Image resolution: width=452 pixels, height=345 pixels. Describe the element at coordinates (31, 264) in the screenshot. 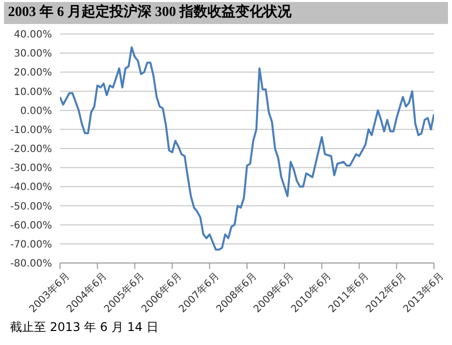

I see `y-tick-label: -80.00%` at that location.